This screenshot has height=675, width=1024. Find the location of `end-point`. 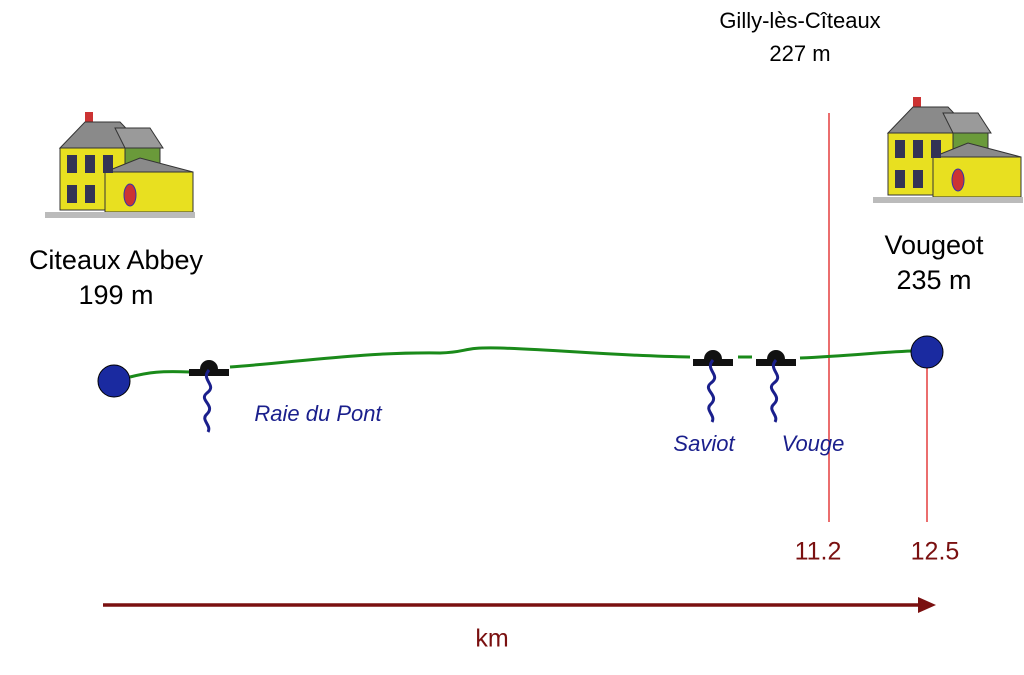

end-point is located at coordinates (927, 352).